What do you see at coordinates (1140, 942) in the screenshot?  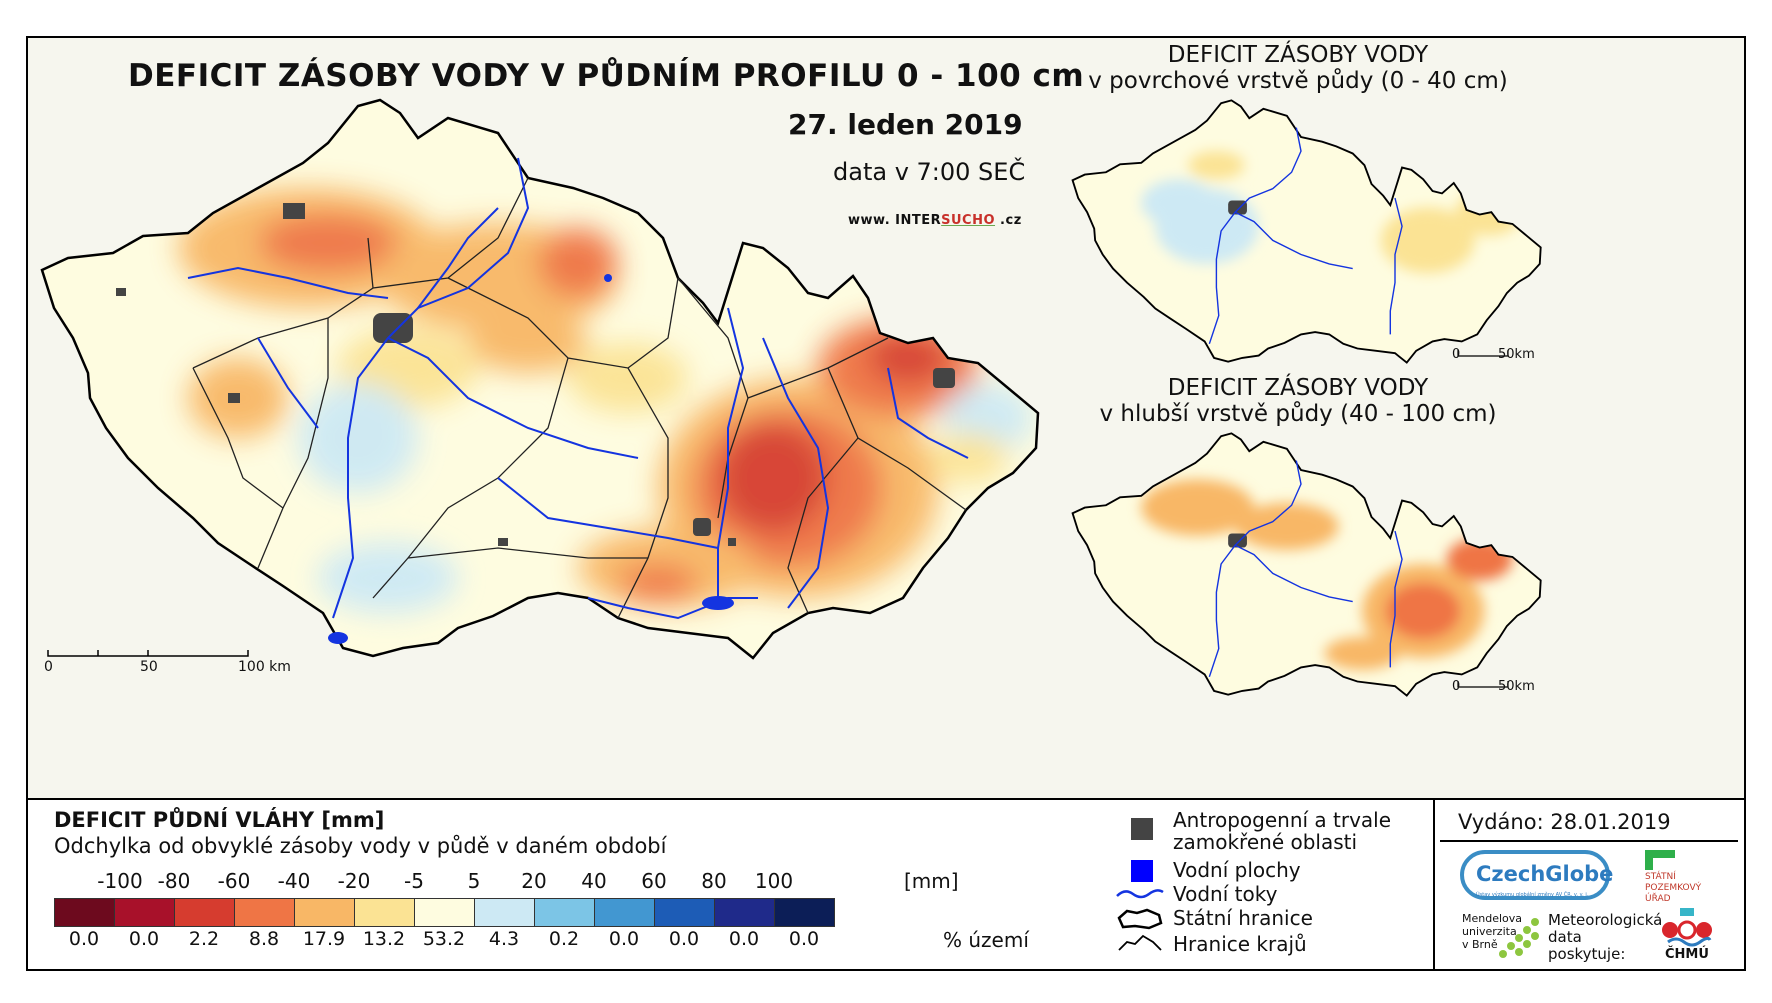 I see `region-border-icon` at bounding box center [1140, 942].